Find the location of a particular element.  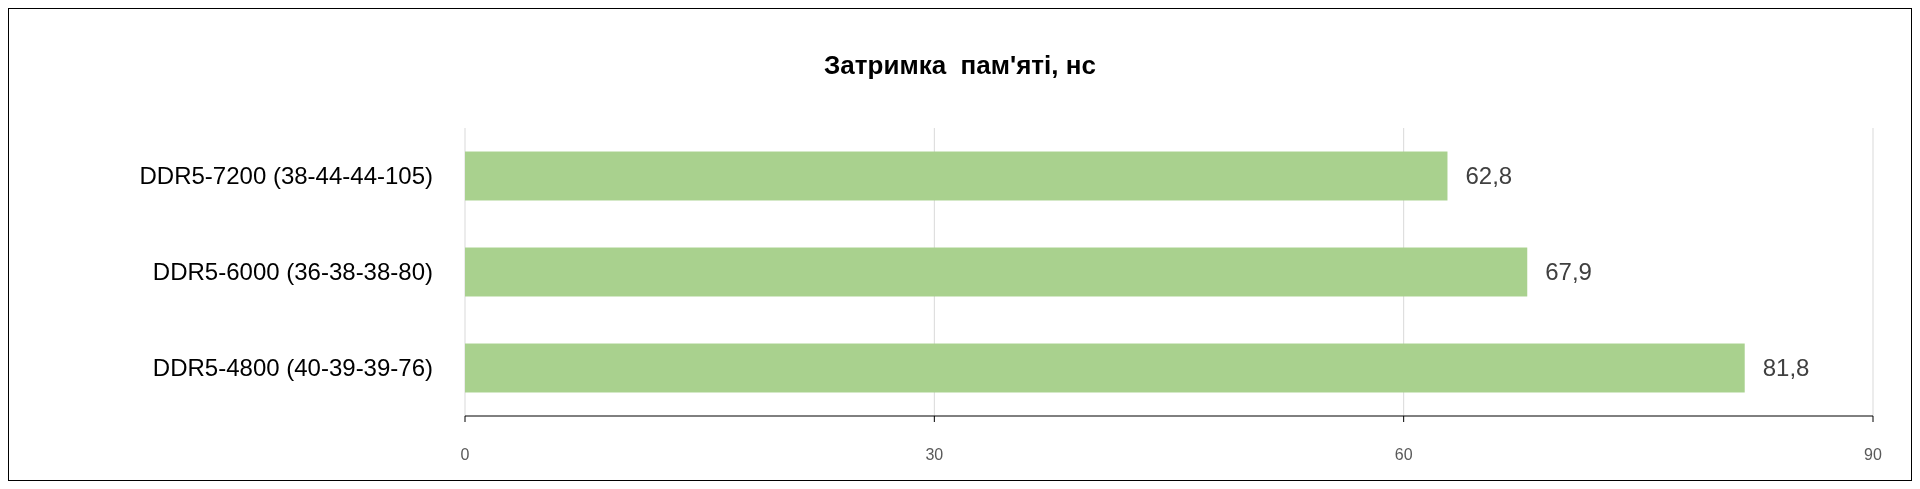

chart-title: Затримка пам'яті, нс is located at coordinates (960, 65).